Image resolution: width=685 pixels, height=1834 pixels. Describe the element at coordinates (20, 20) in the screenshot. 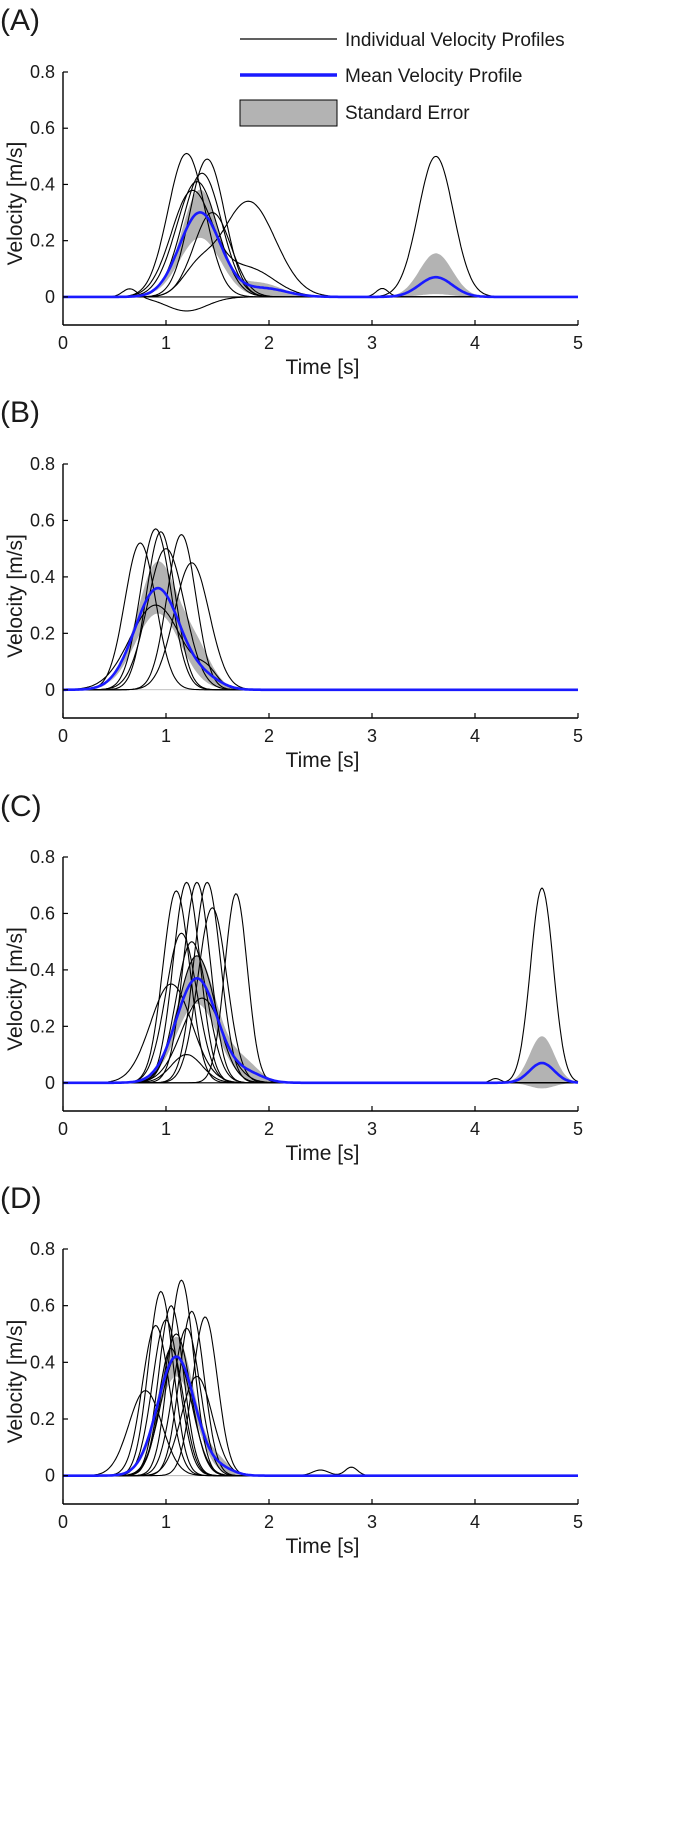

I see `panel-label: (A)` at that location.